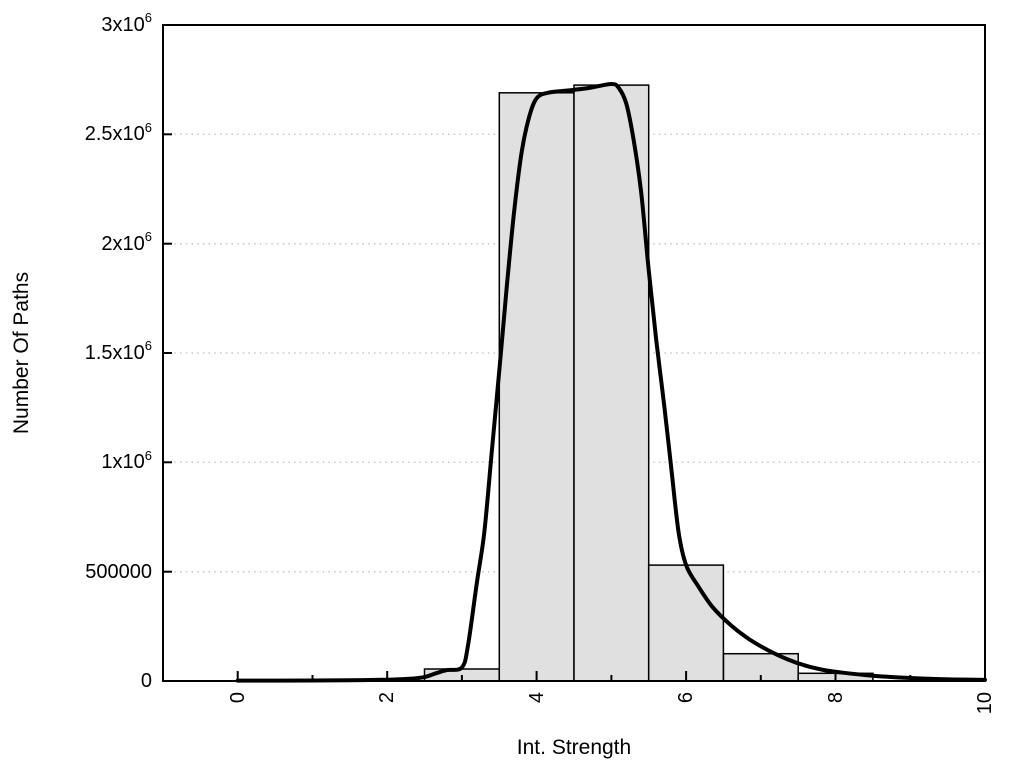 Image resolution: width=1024 pixels, height=768 pixels. Describe the element at coordinates (686, 698) in the screenshot. I see `x-tick-label: 6` at that location.